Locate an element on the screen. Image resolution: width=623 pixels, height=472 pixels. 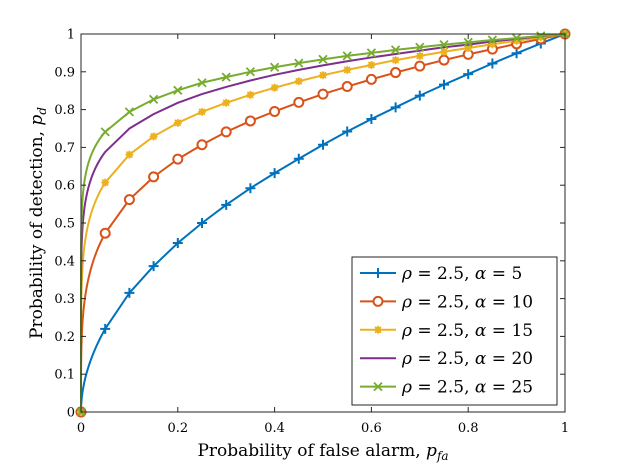
x-axis-label: Probability of false alarm, pfa is located at coordinates (322, 452).